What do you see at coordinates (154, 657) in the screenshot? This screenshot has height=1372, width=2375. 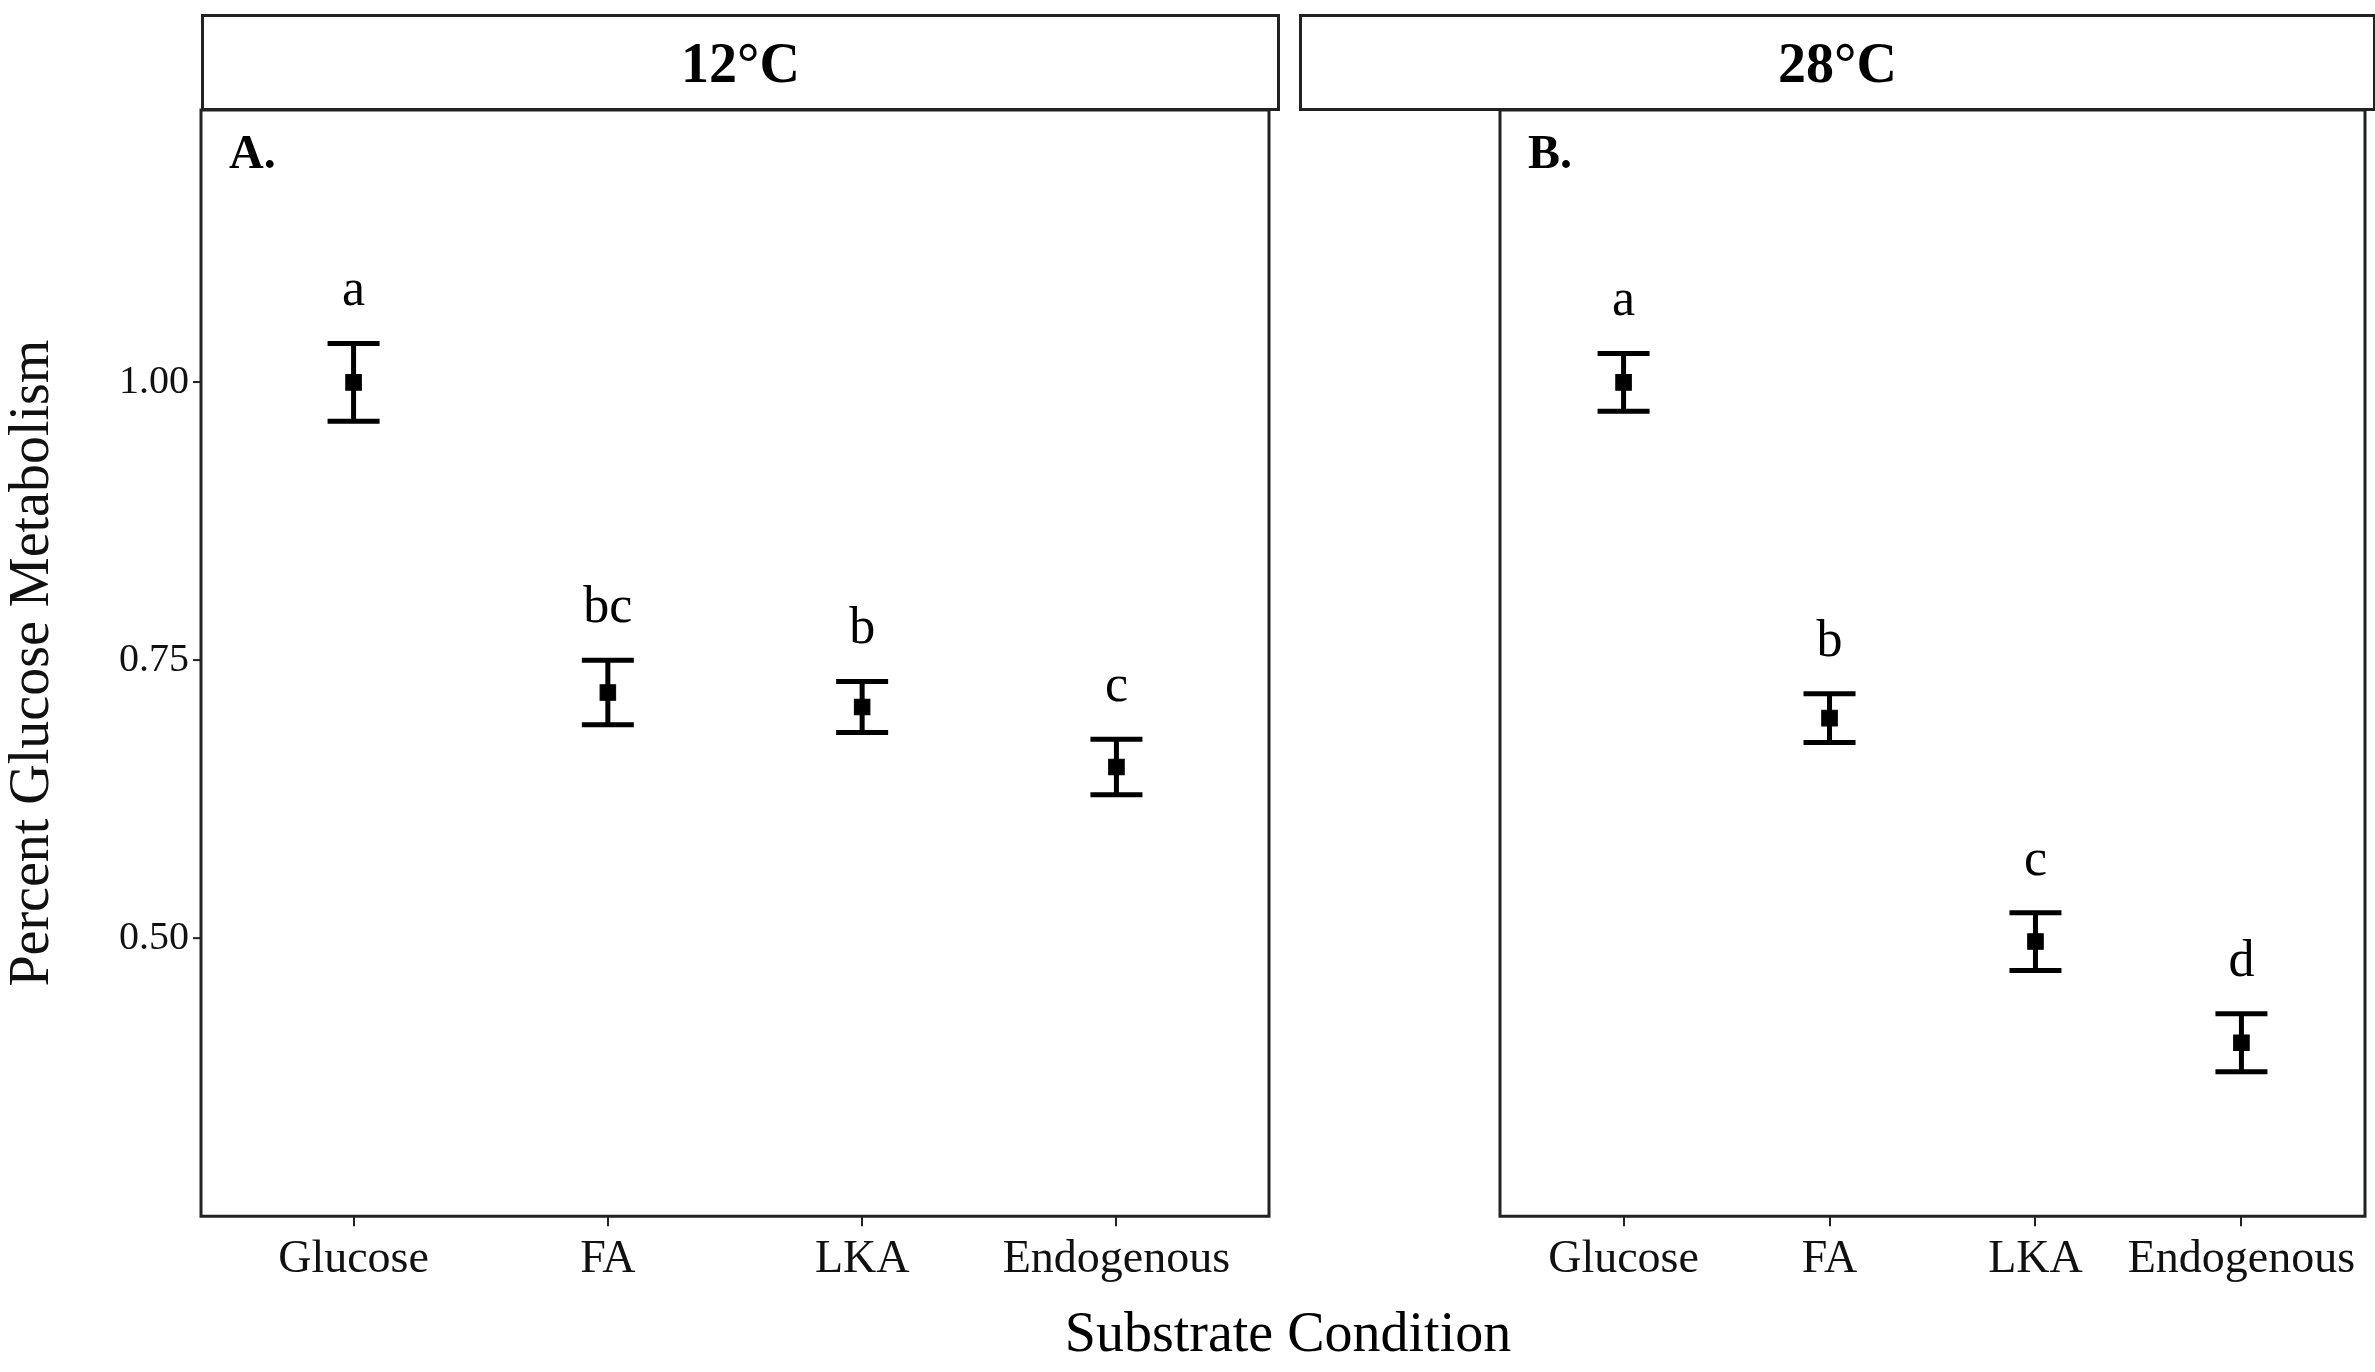 I see `y-tick-label: 0.75` at bounding box center [154, 657].